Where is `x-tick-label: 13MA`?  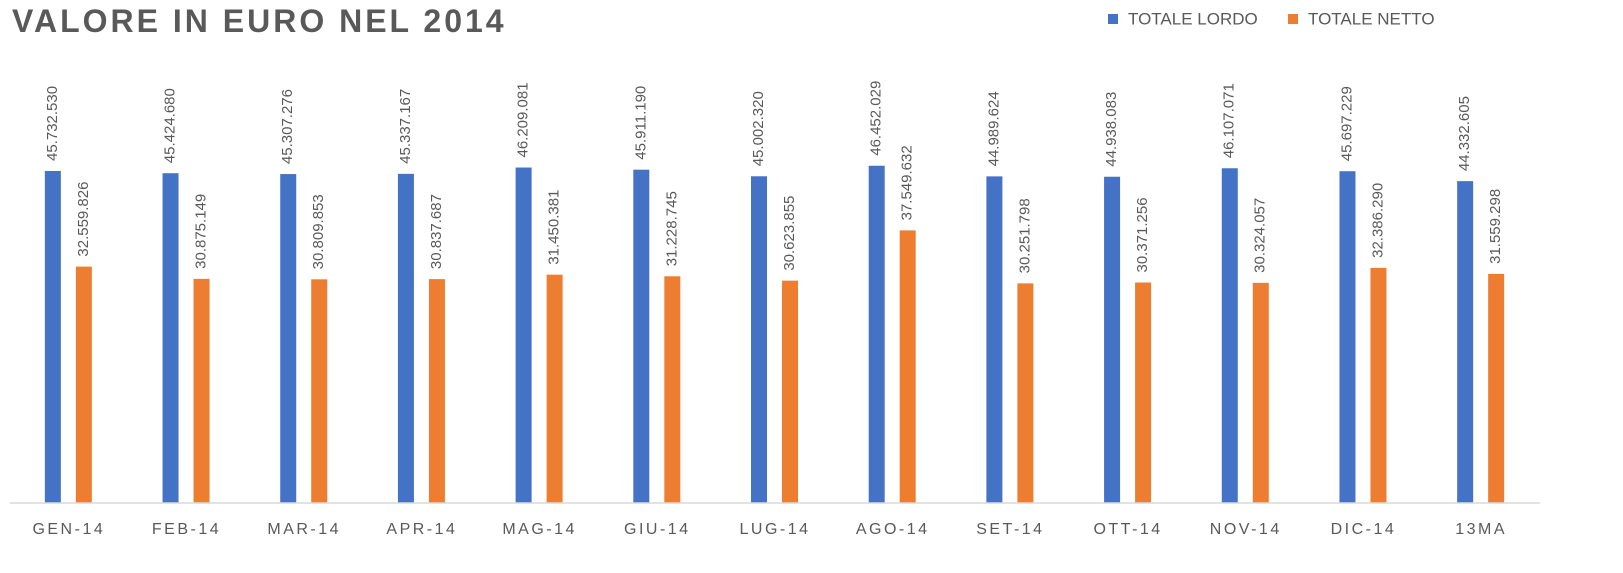 x-tick-label: 13MA is located at coordinates (1481, 529).